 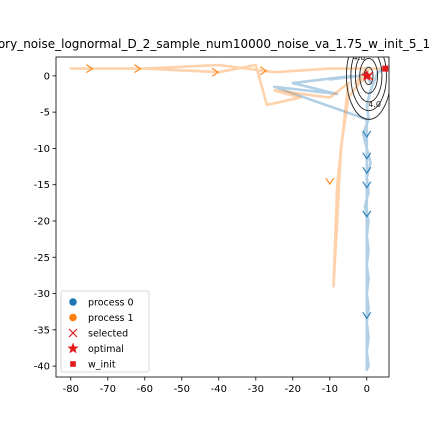 What do you see at coordinates (108, 334) in the screenshot?
I see `legend-label-2: selected` at bounding box center [108, 334].